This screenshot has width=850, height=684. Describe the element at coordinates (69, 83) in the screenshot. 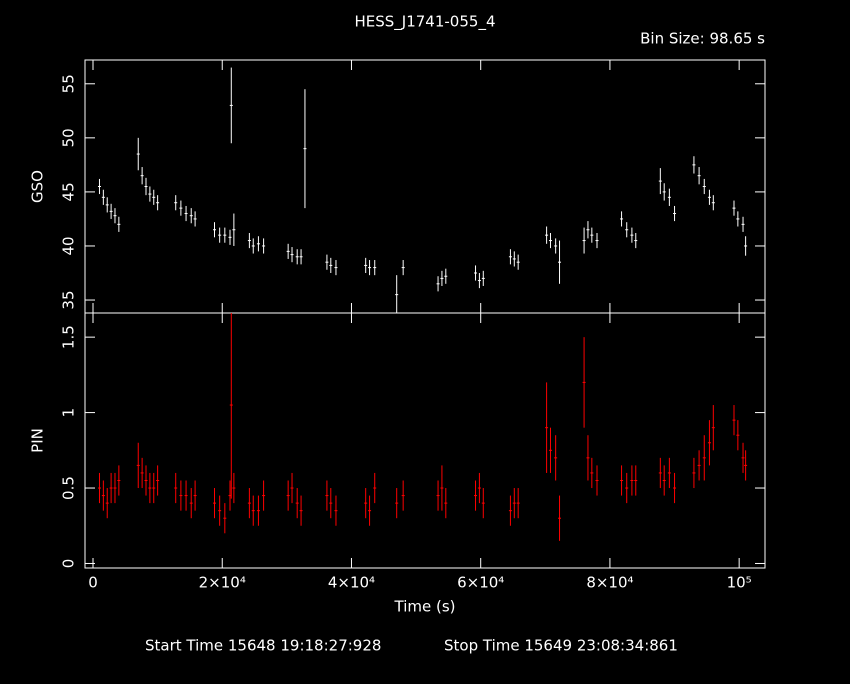

I see `y-tick-label: 55` at that location.